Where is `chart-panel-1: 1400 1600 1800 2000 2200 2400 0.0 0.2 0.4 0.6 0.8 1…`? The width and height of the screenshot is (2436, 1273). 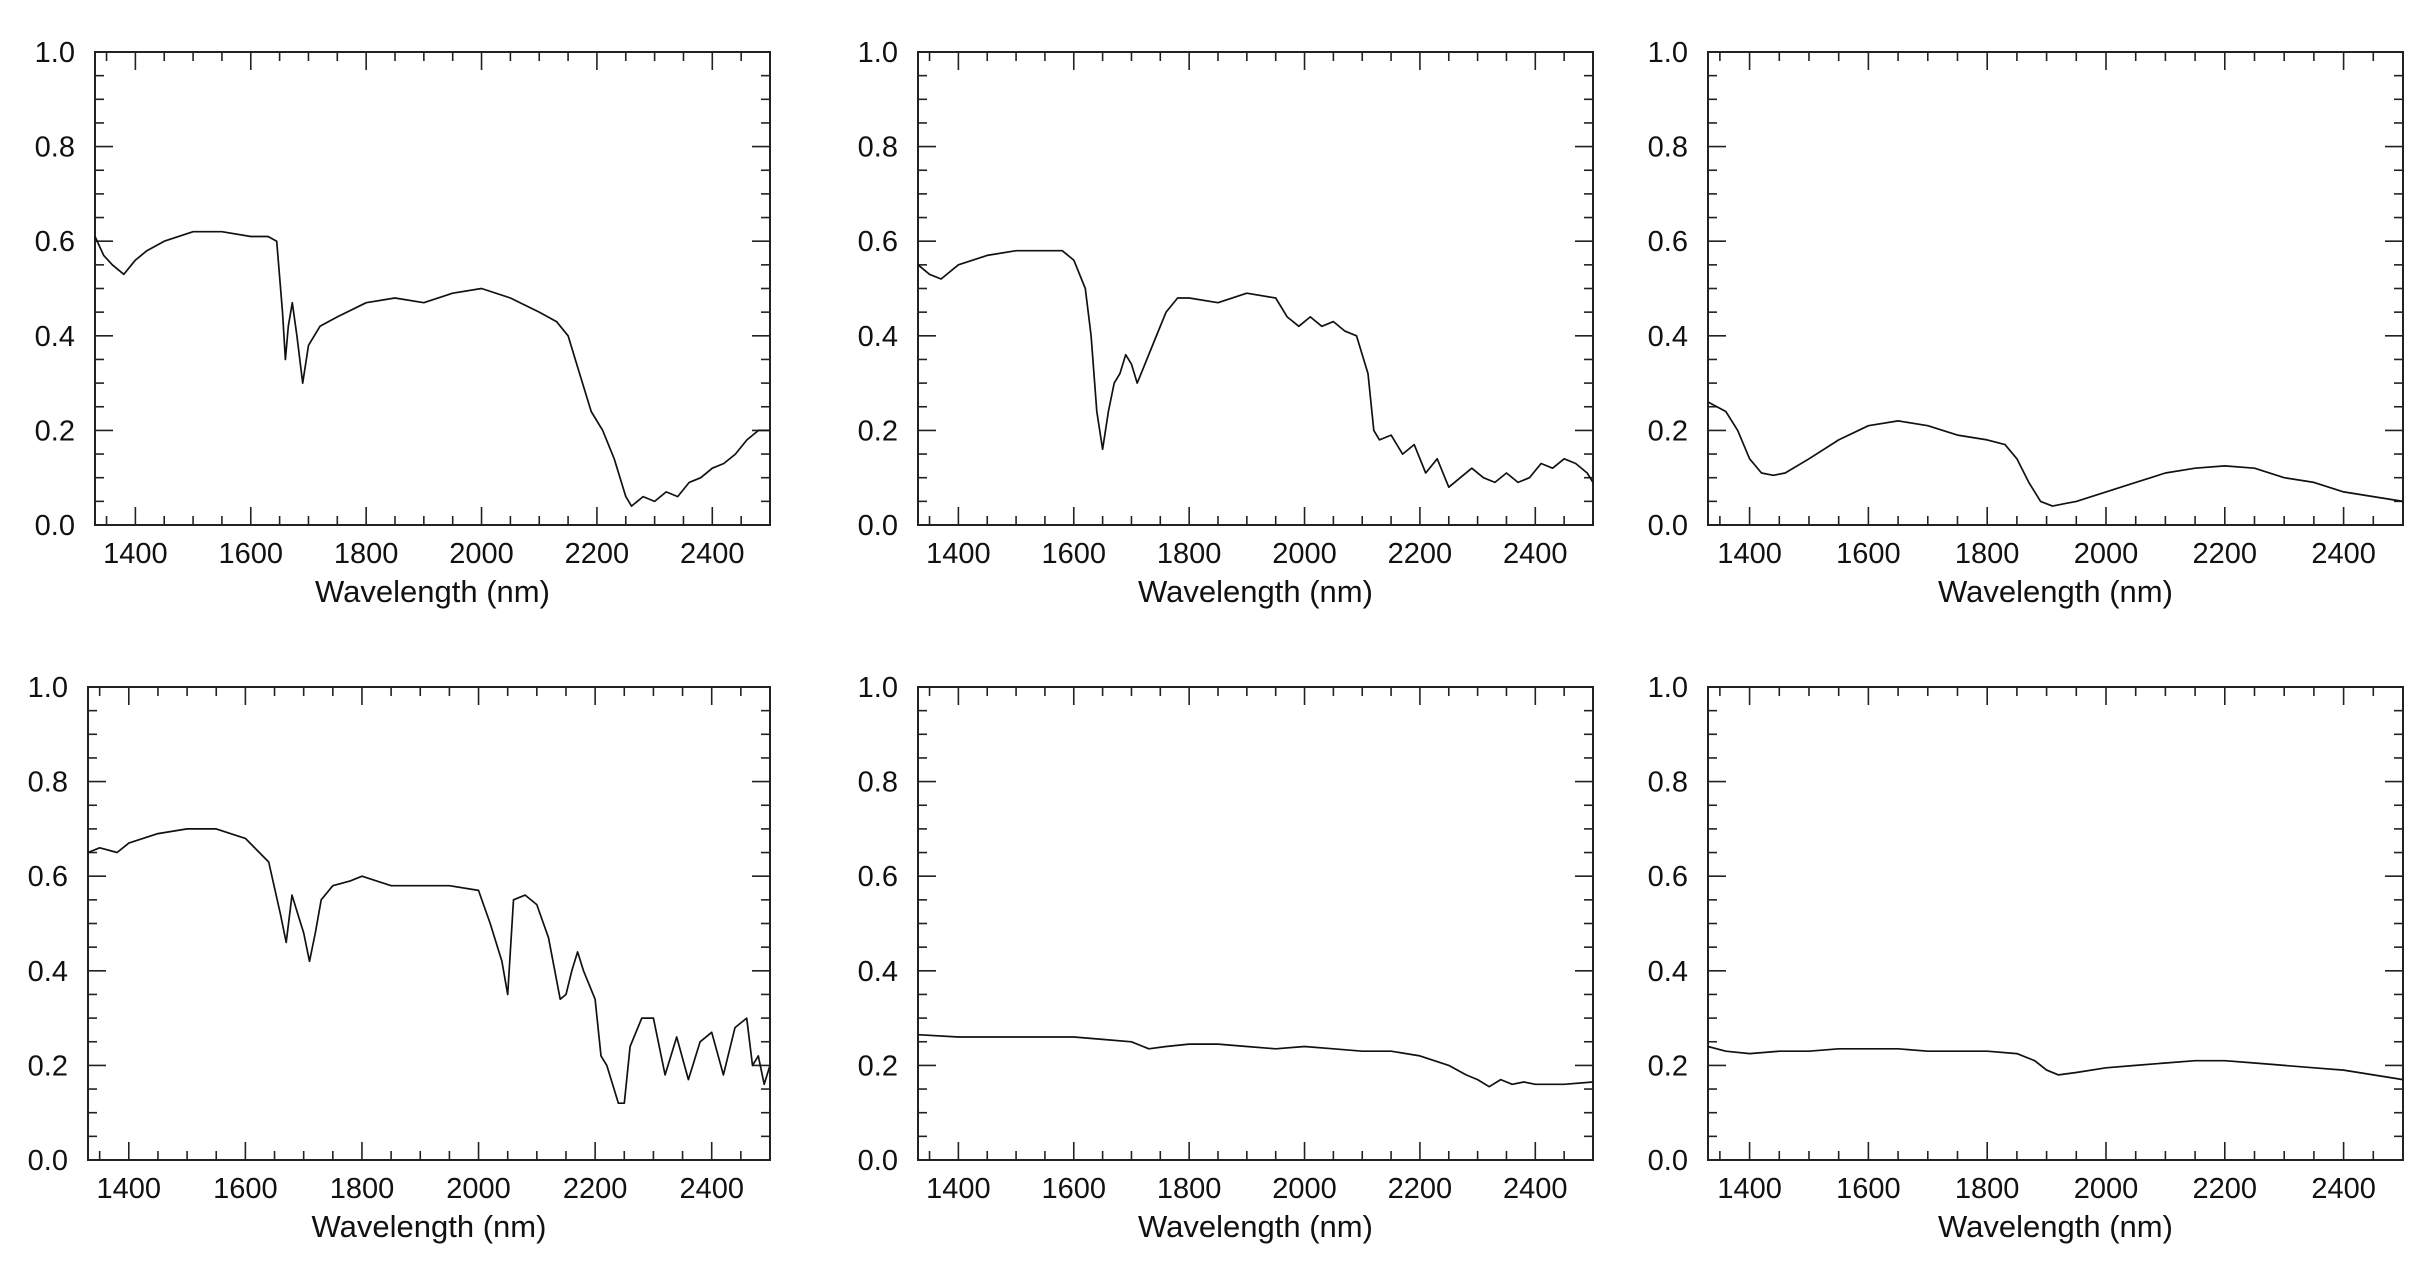
chart-panel-1: 1400 1600 1800 2000 2200 2400 0.0 0.2 0.4 0.6 0.8 1… is located at coordinates (403, 323).